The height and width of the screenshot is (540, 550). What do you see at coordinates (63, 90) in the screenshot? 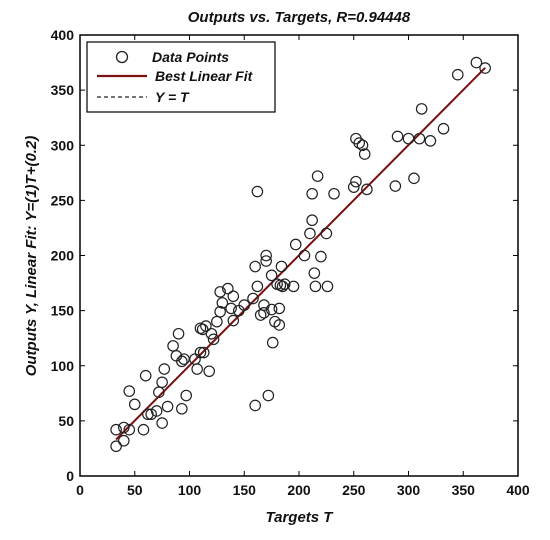
I see `y-tick-label: 350` at bounding box center [63, 90].